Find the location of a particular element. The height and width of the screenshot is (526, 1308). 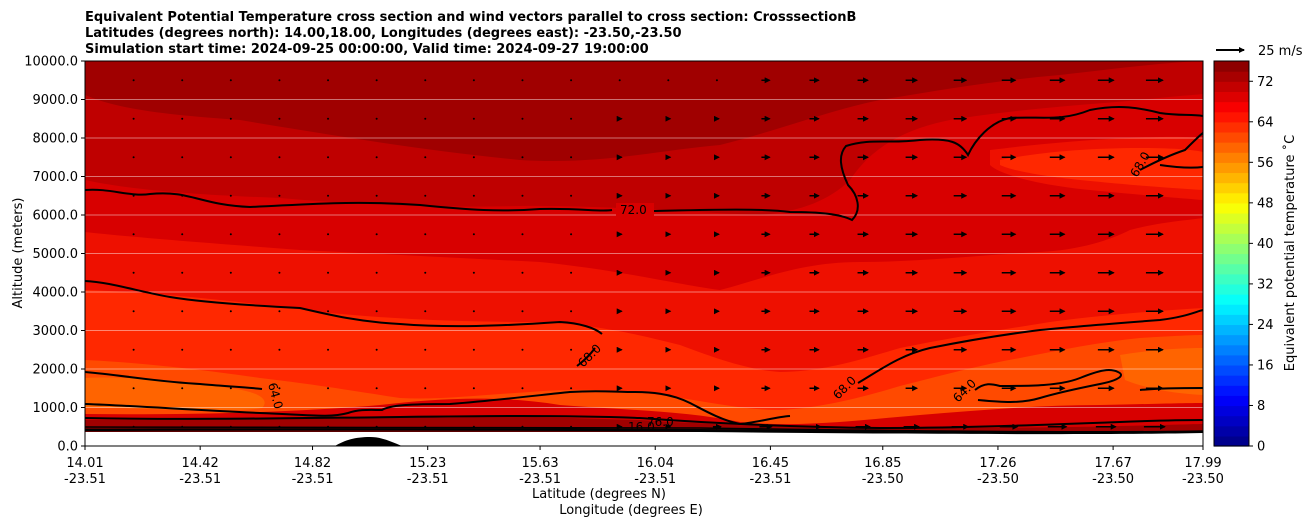

colorbar-tick-label: 8 is located at coordinates (1261, 406).